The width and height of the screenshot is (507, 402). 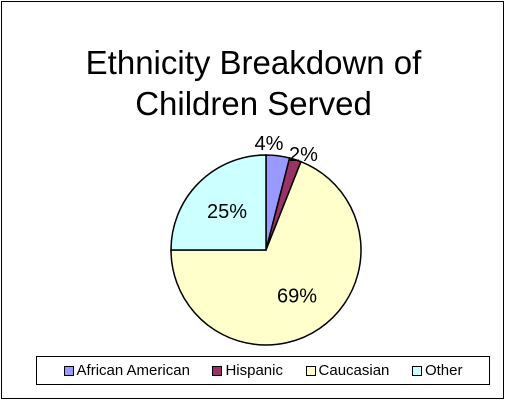 I want to click on legend-swatch-african-american, so click(x=68, y=370).